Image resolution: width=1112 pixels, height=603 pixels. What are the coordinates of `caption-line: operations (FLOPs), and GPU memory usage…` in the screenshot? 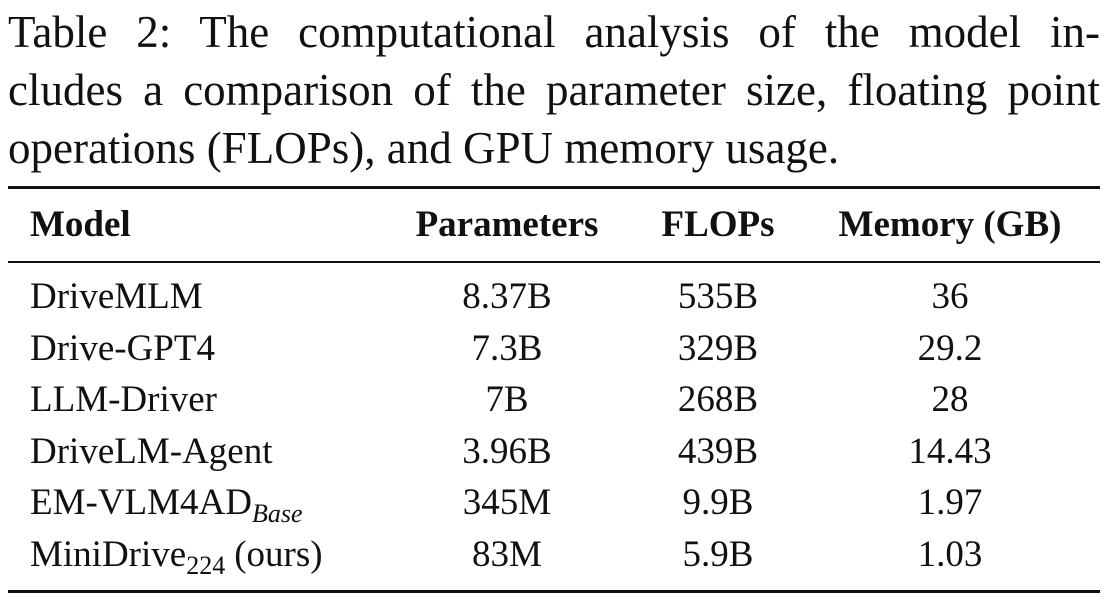 It's located at (424, 148).